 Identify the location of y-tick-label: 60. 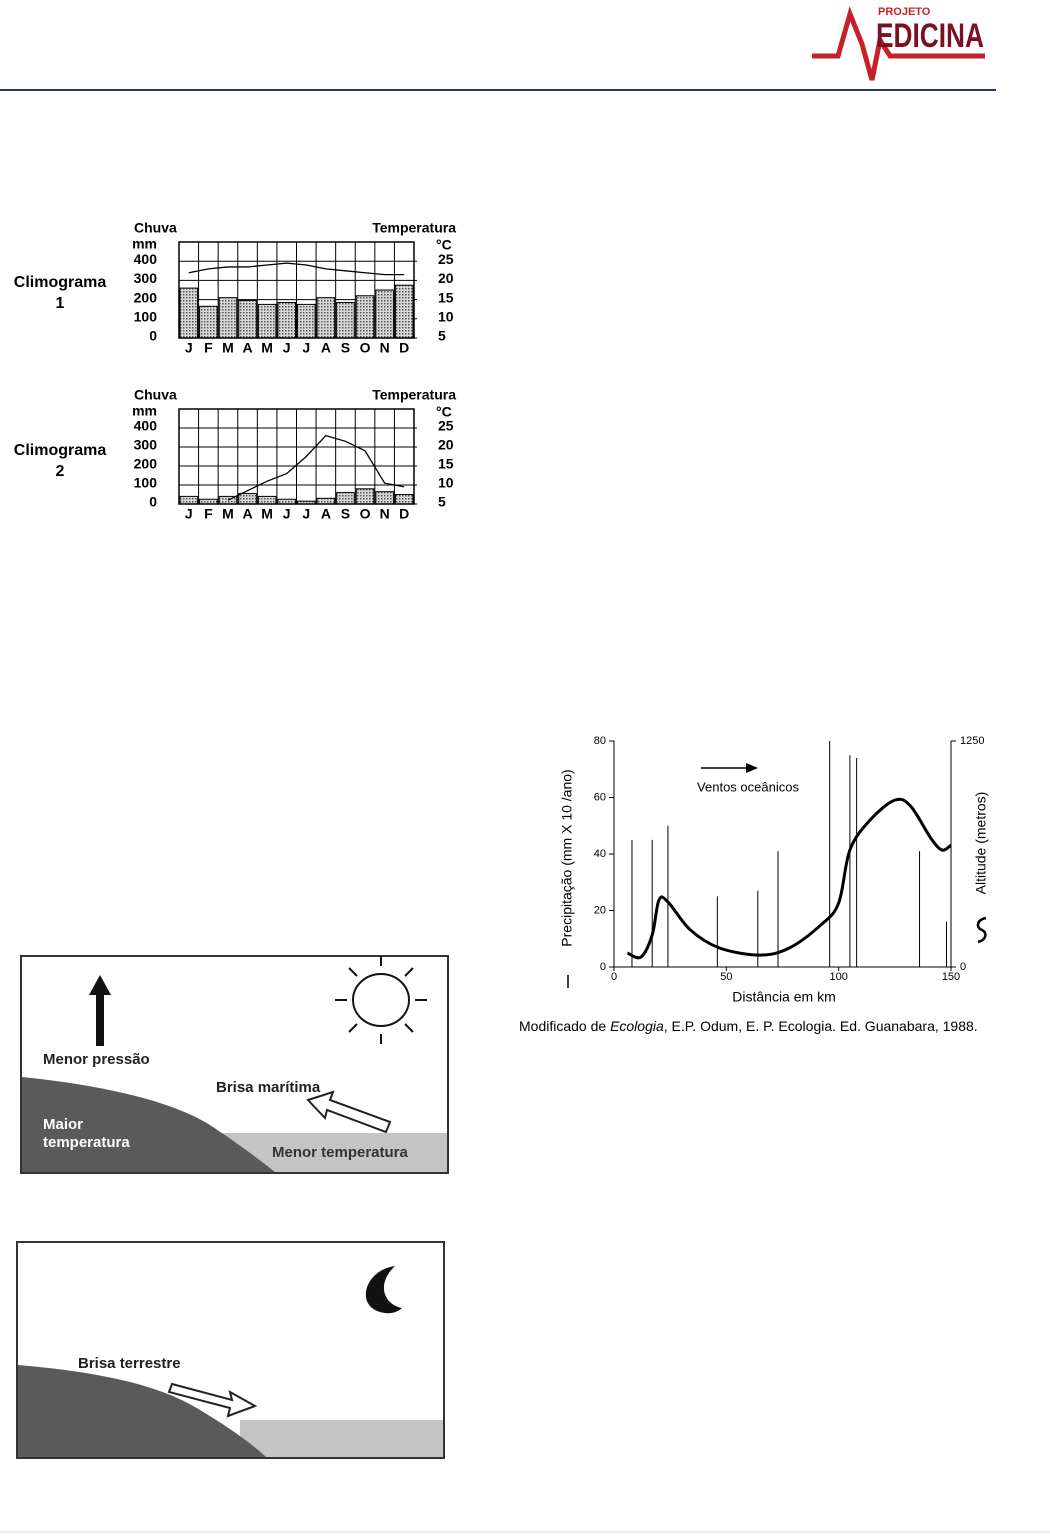
(600, 797).